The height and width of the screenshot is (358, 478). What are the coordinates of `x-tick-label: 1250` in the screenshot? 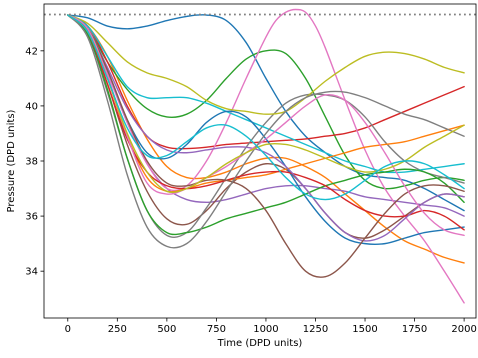 It's located at (315, 329).